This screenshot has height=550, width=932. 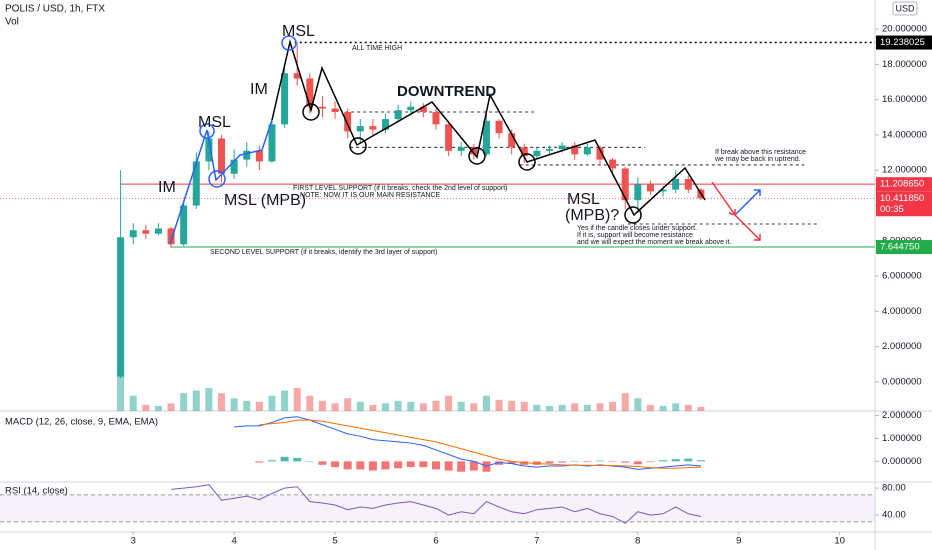 What do you see at coordinates (635, 235) in the screenshot?
I see `annotation: If it is, support will become resistance` at bounding box center [635, 235].